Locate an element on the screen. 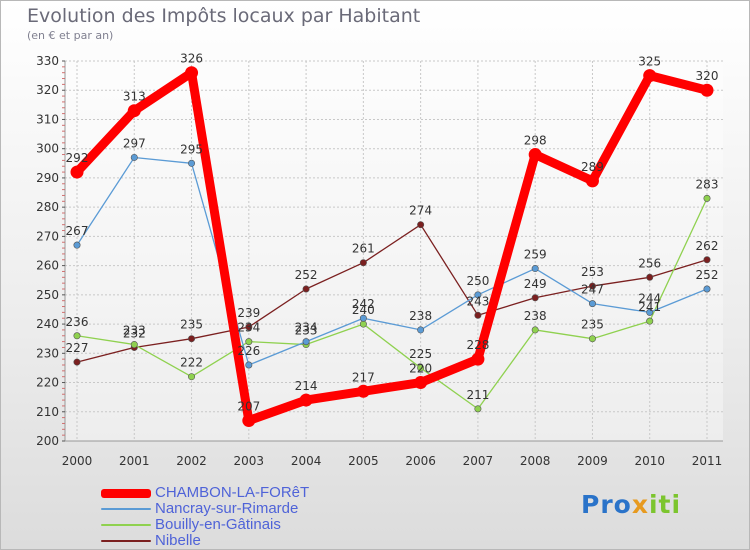  data-label-2-6: 225 is located at coordinates (420, 354).